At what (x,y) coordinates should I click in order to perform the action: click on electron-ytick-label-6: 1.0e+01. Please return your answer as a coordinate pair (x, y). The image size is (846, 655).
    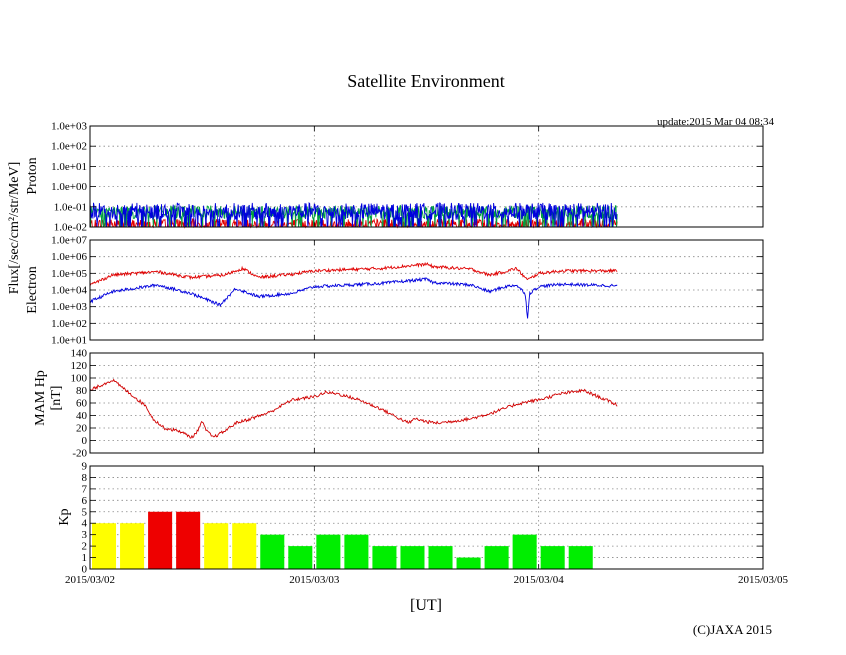
    Looking at the image, I should click on (69, 341).